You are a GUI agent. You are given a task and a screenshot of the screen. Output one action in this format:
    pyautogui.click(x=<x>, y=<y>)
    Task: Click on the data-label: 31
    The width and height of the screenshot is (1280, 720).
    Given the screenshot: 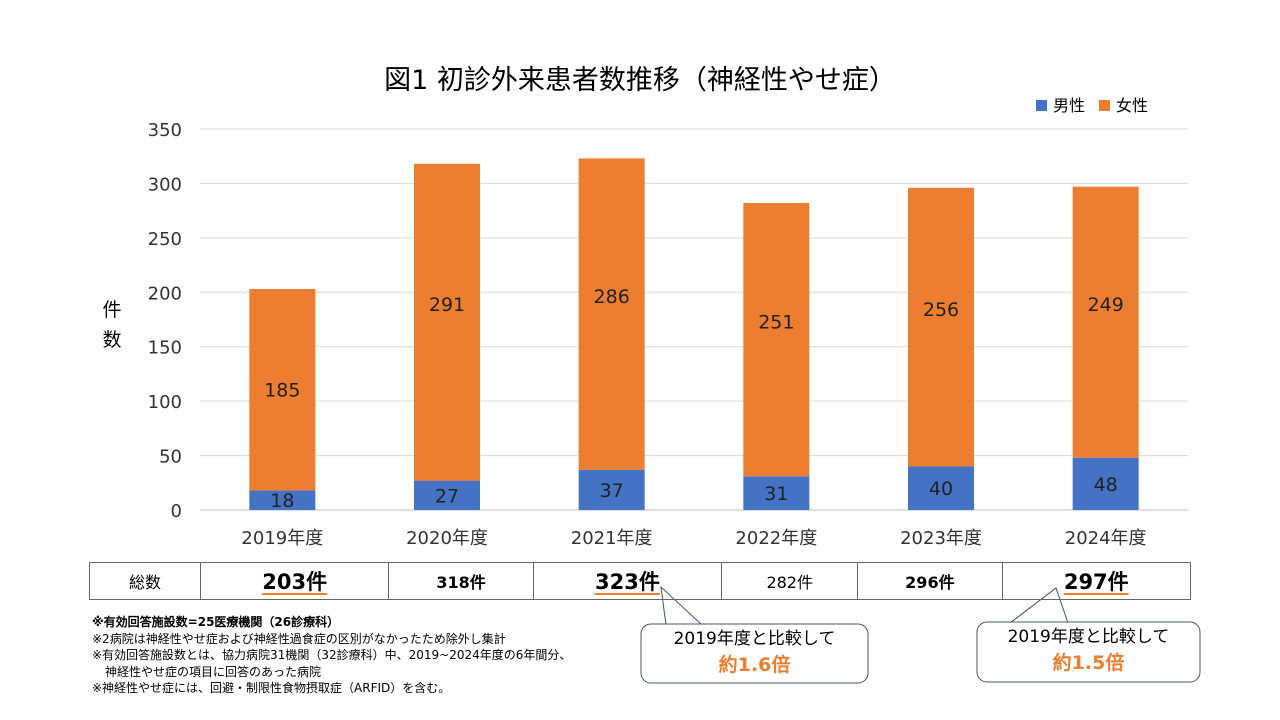 What is the action you would take?
    pyautogui.click(x=776, y=494)
    